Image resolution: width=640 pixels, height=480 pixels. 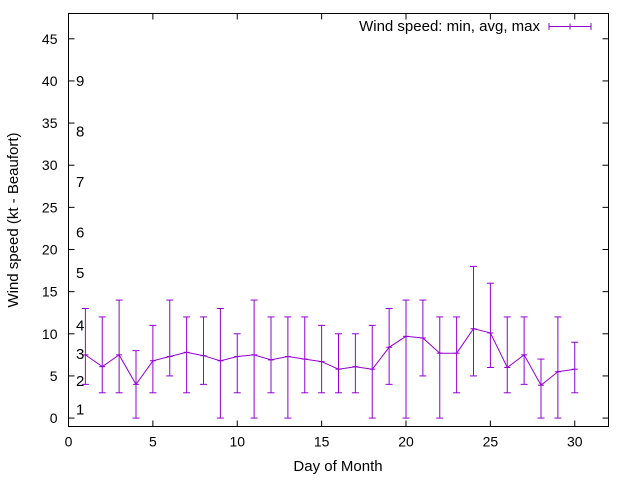 What do you see at coordinates (50, 292) in the screenshot?
I see `y-tick-label: 15` at bounding box center [50, 292].